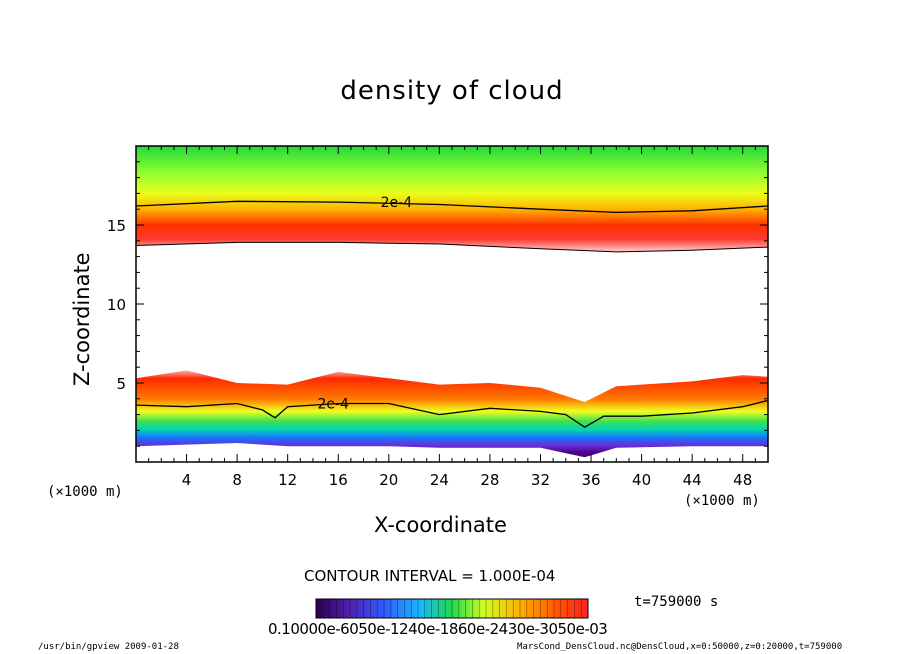 The height and width of the screenshot is (654, 904). What do you see at coordinates (440, 525) in the screenshot?
I see `x-axis-label: X-coordinate` at bounding box center [440, 525].